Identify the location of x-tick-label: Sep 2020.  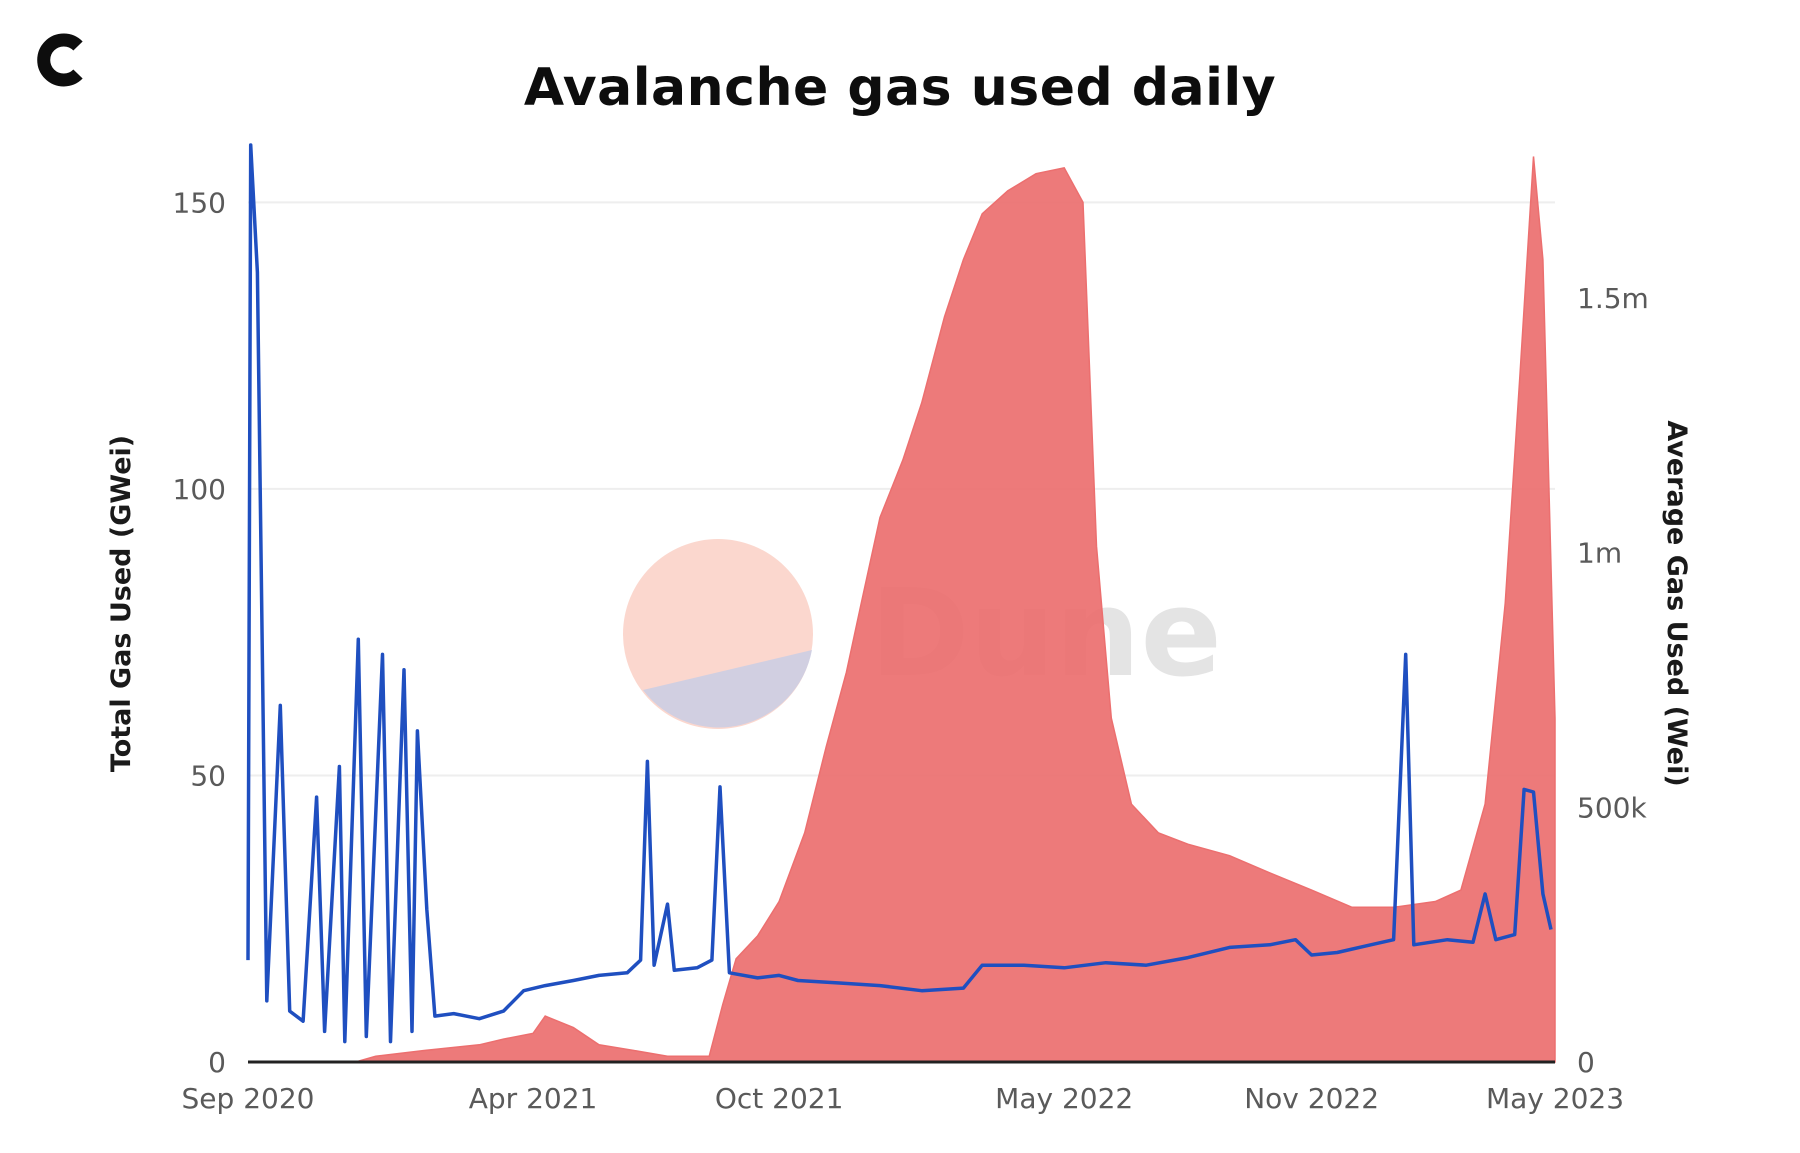
(248, 1098).